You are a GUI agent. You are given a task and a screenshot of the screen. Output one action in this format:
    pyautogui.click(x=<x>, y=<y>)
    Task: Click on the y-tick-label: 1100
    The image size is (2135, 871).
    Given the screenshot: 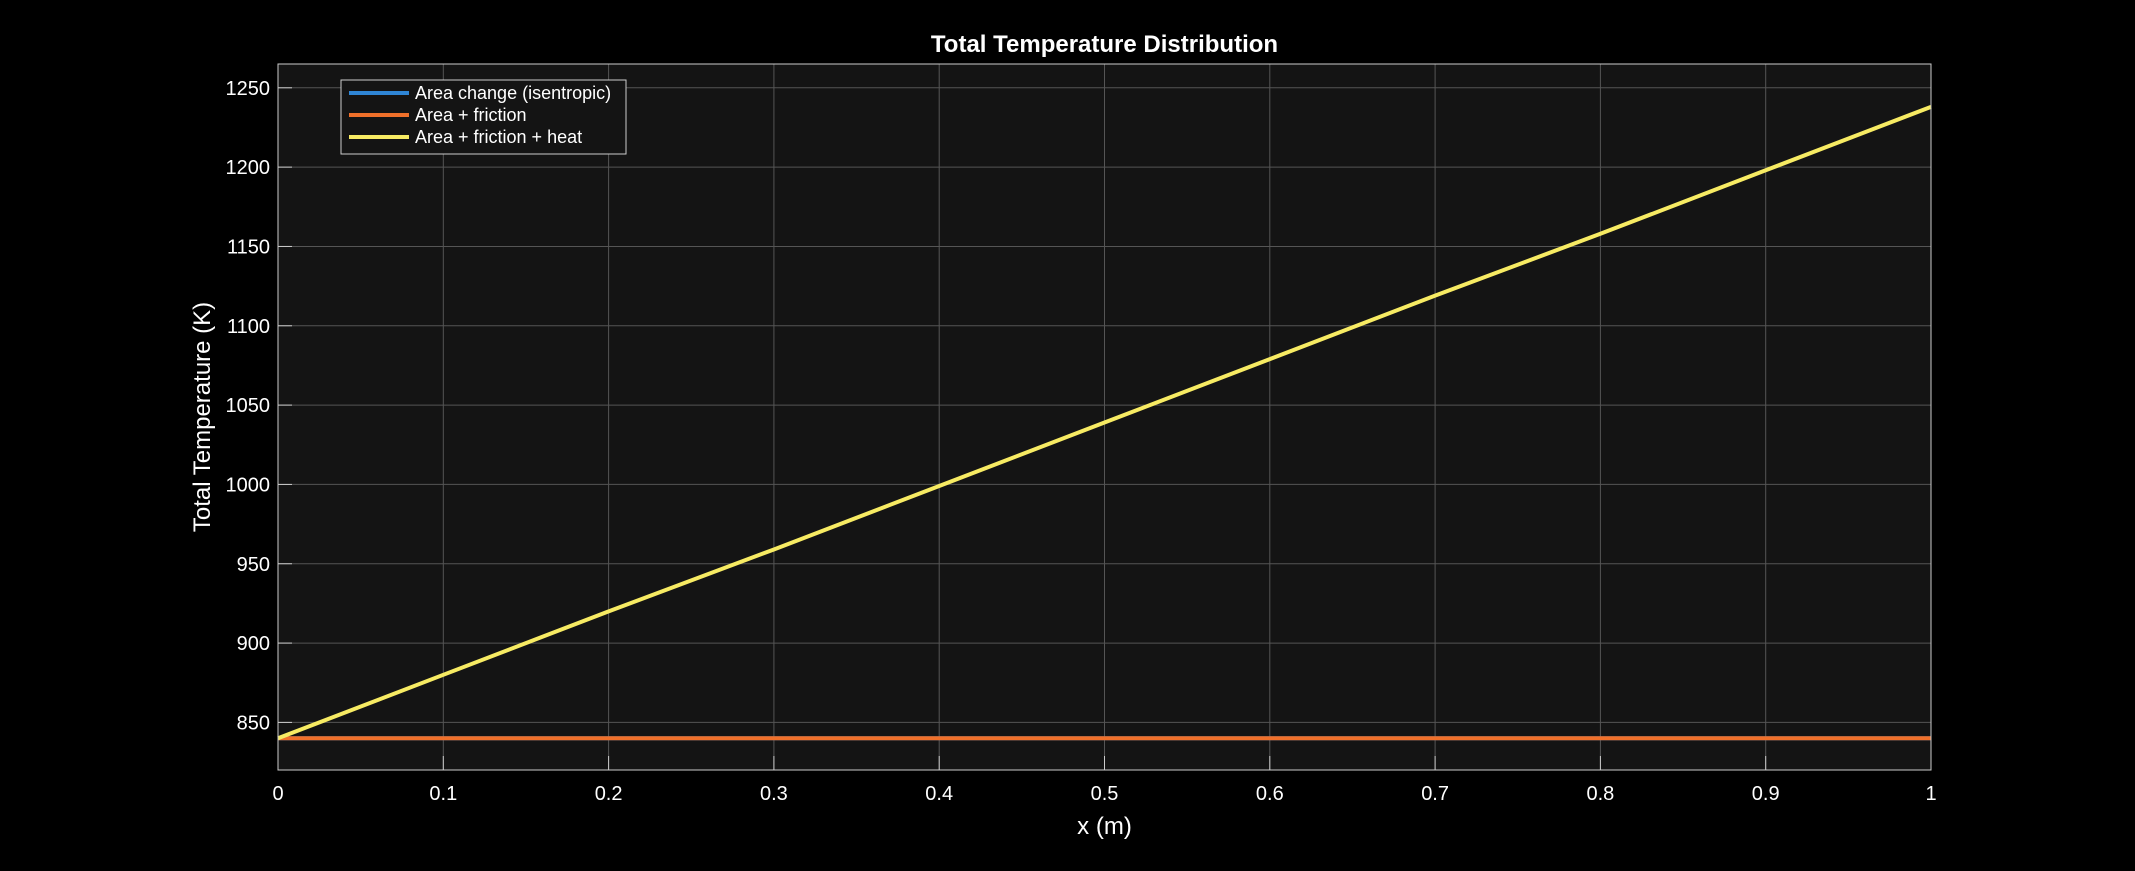 What is the action you would take?
    pyautogui.click(x=248, y=327)
    